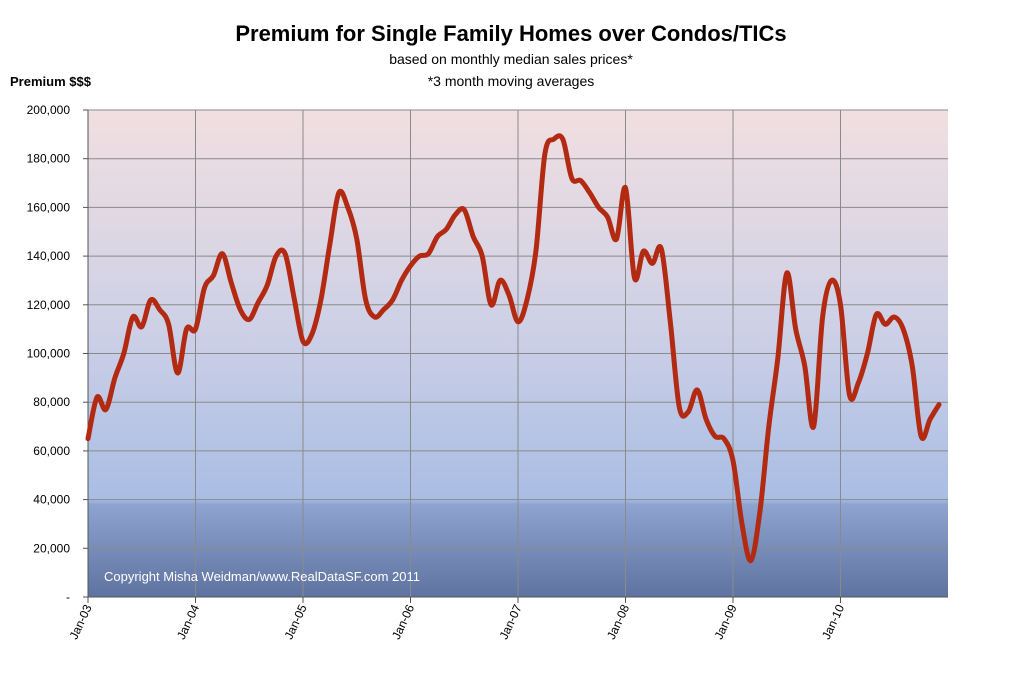 The width and height of the screenshot is (1024, 697). I want to click on y-tick-label: 20,000, so click(51, 548).